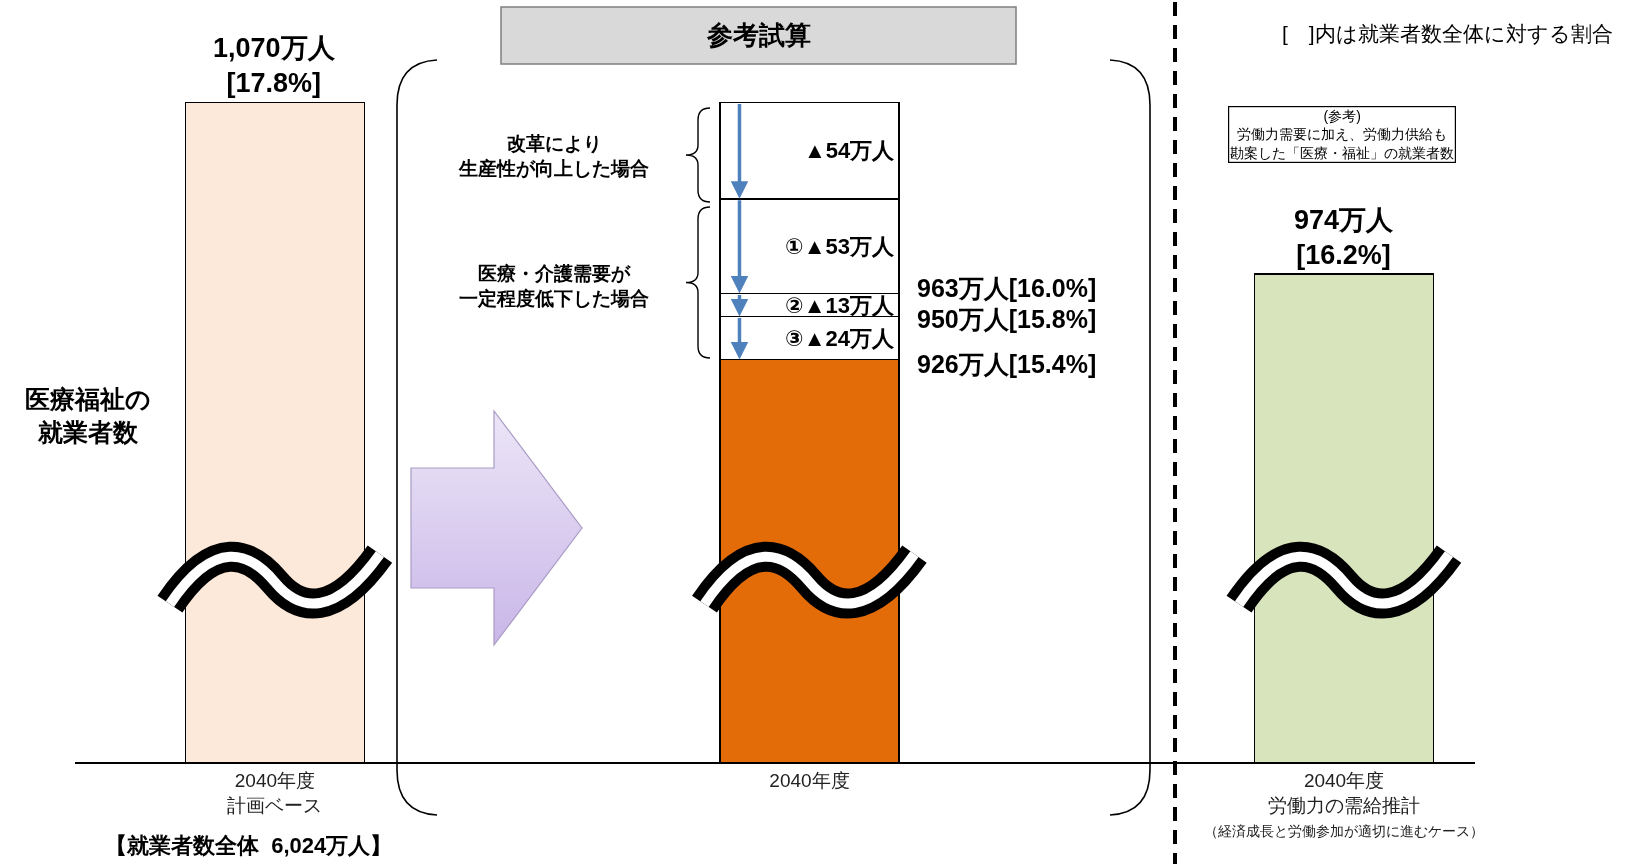 The width and height of the screenshot is (1631, 866). I want to click on data-label: ②▲13万人, so click(840, 305).